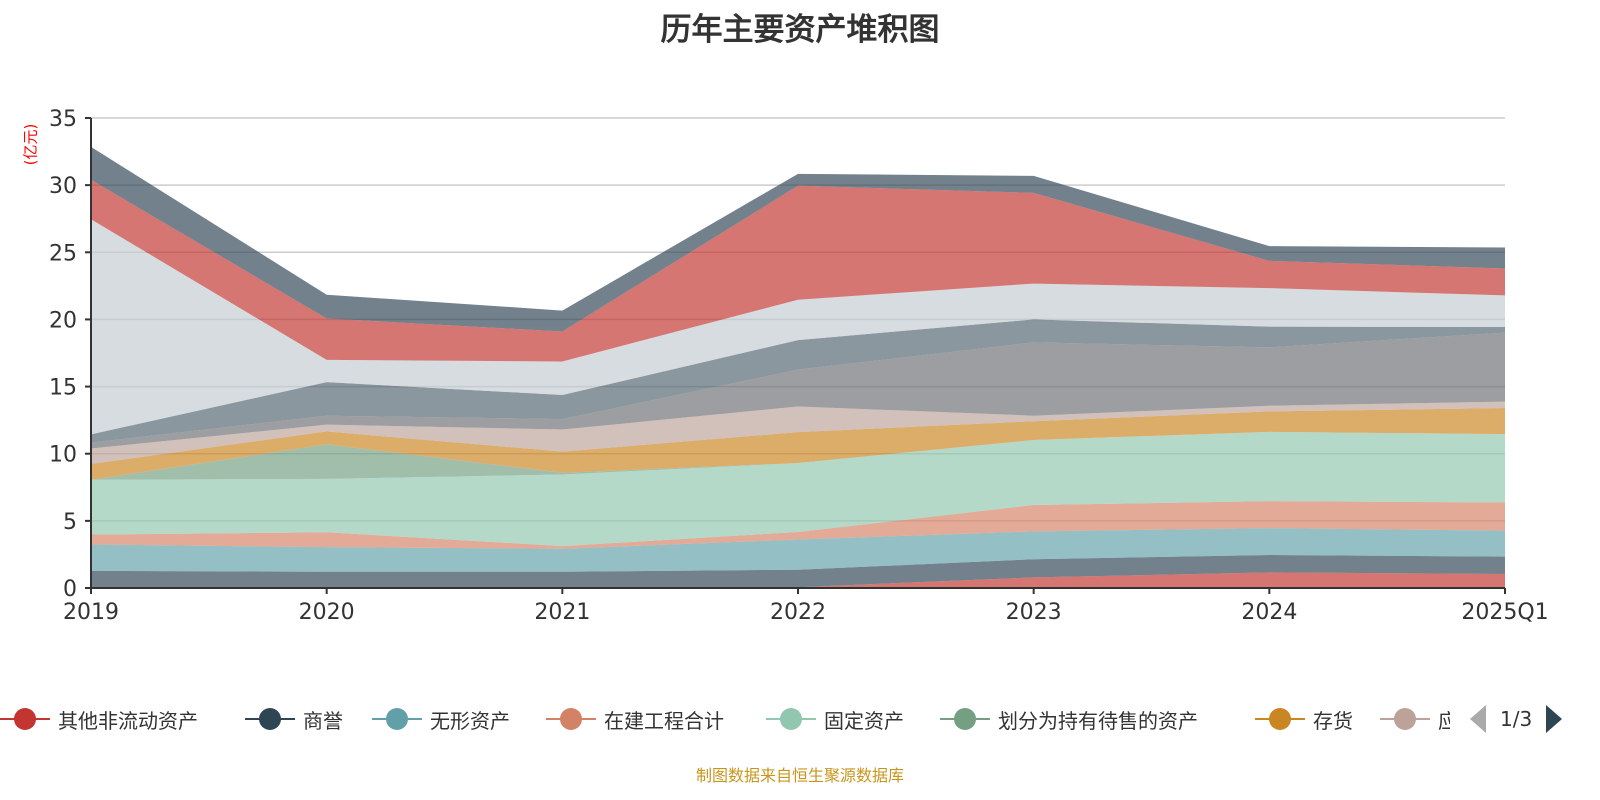 This screenshot has width=1600, height=800. I want to click on y-tick-label: 30, so click(63, 186).